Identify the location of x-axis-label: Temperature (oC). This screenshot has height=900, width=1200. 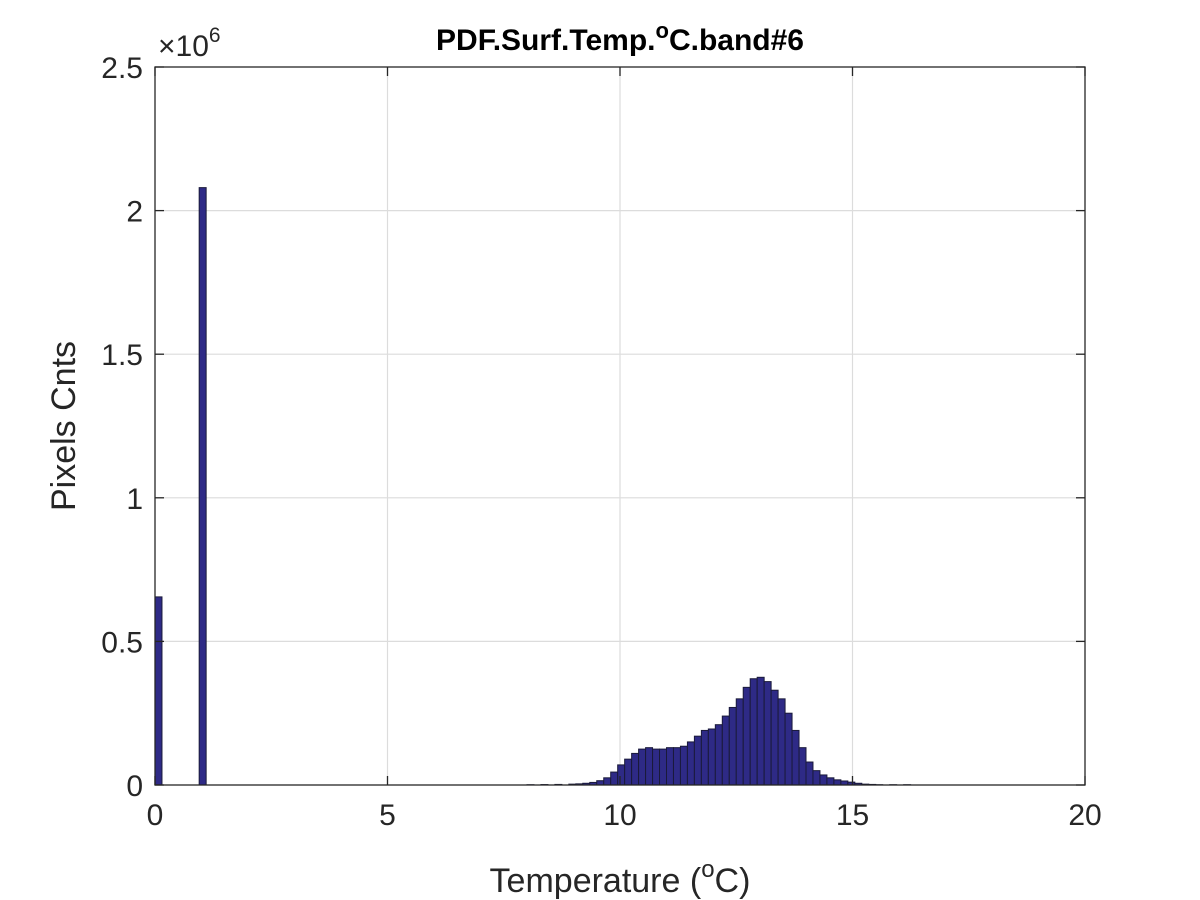
(620, 878).